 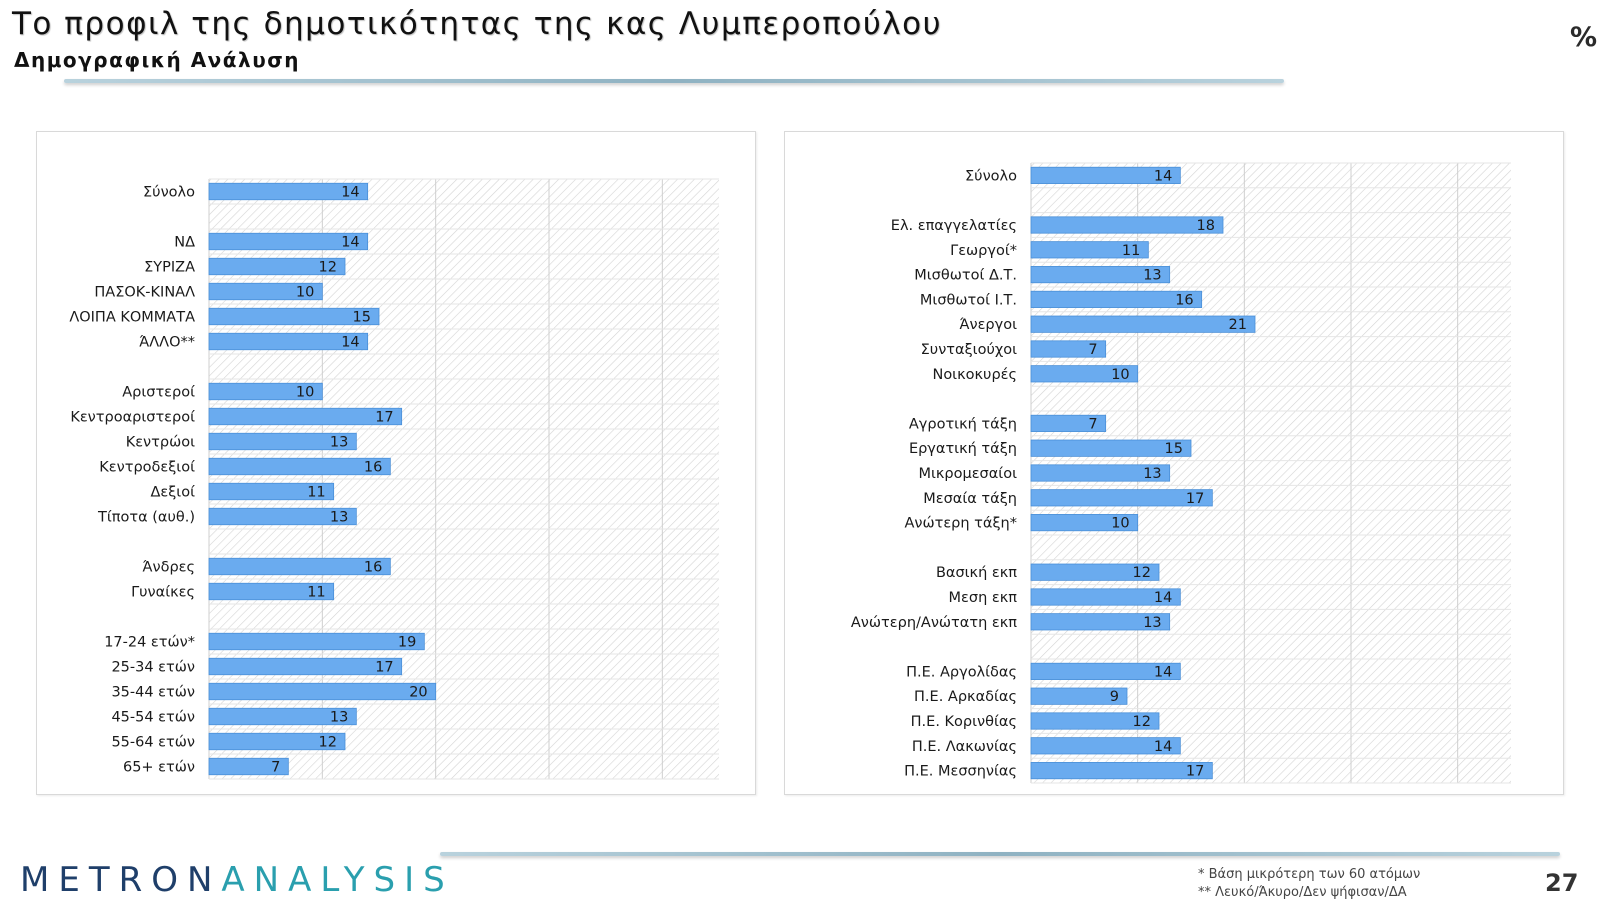 I want to click on category-label: Νοικοκυρές, so click(x=974, y=375).